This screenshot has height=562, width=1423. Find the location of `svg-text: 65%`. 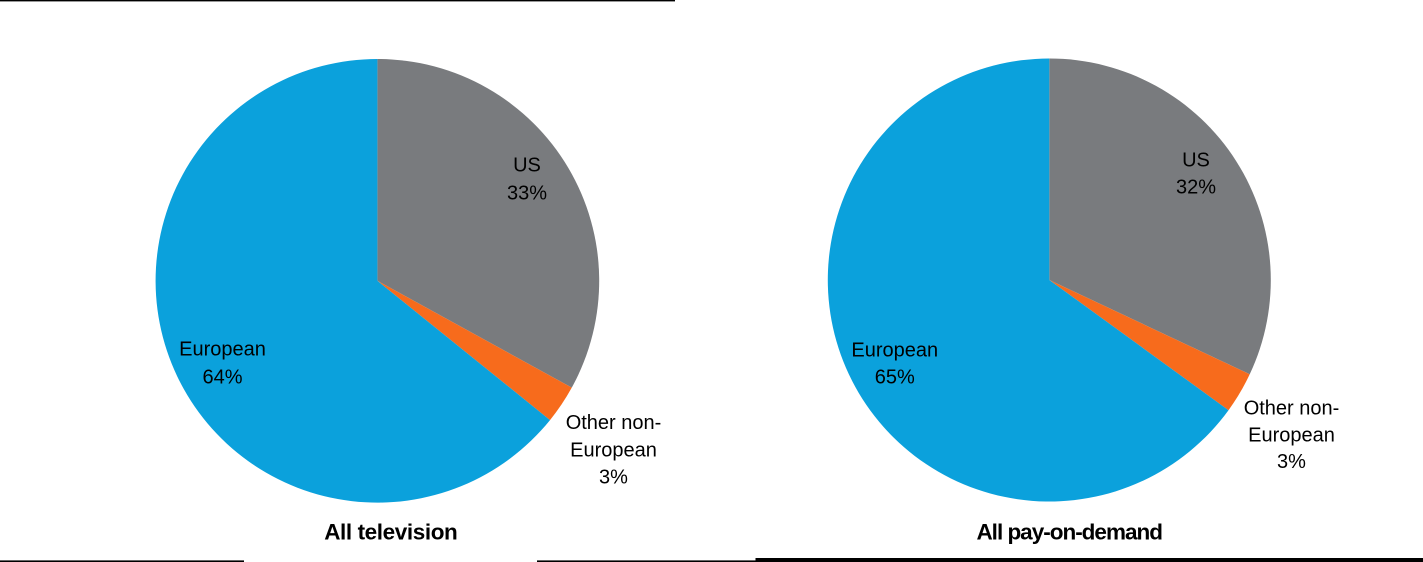

svg-text: 65% is located at coordinates (895, 378).